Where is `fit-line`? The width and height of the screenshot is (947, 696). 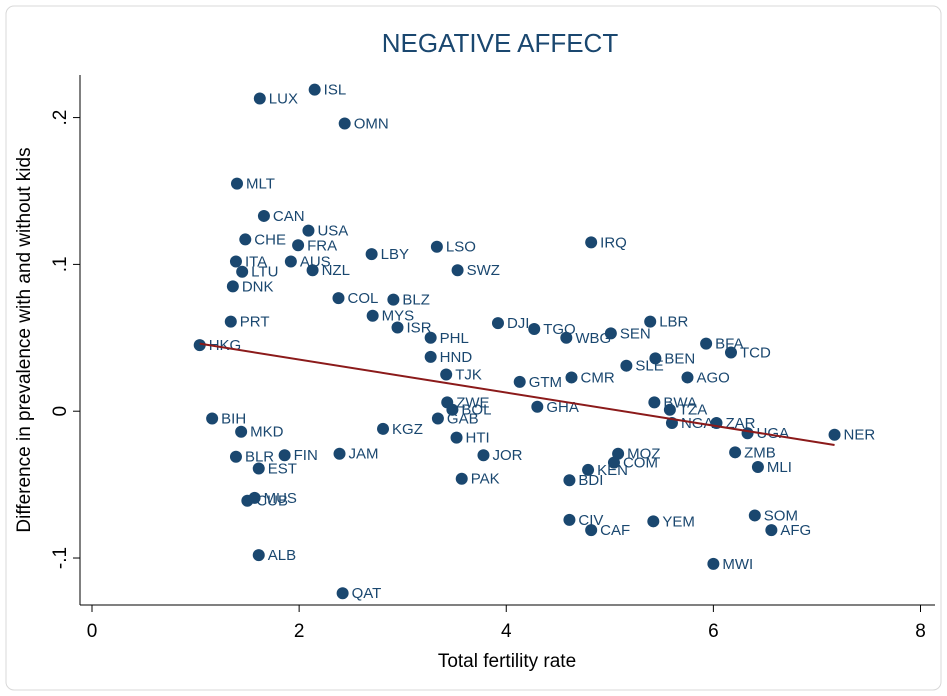
fit-line is located at coordinates (517, 394).